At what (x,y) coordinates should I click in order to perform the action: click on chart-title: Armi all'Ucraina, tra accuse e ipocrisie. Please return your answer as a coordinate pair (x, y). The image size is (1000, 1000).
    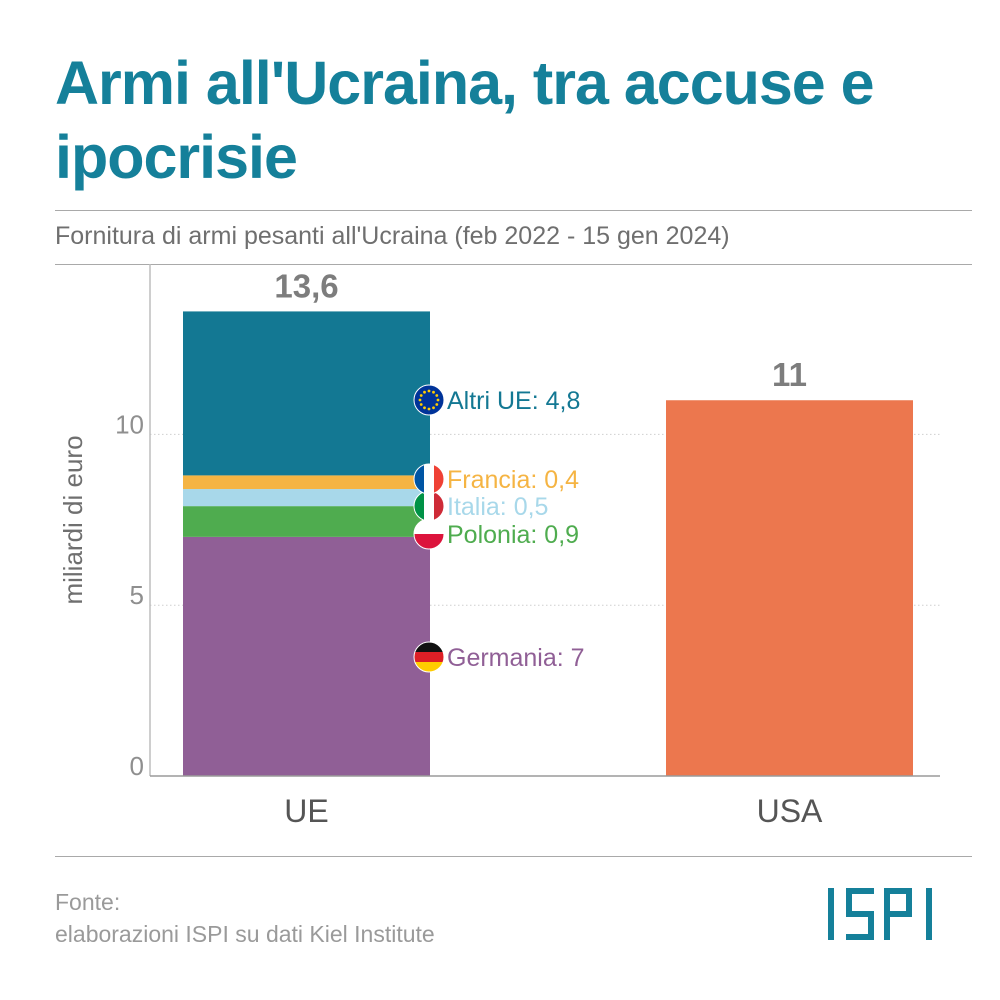
    Looking at the image, I should click on (465, 120).